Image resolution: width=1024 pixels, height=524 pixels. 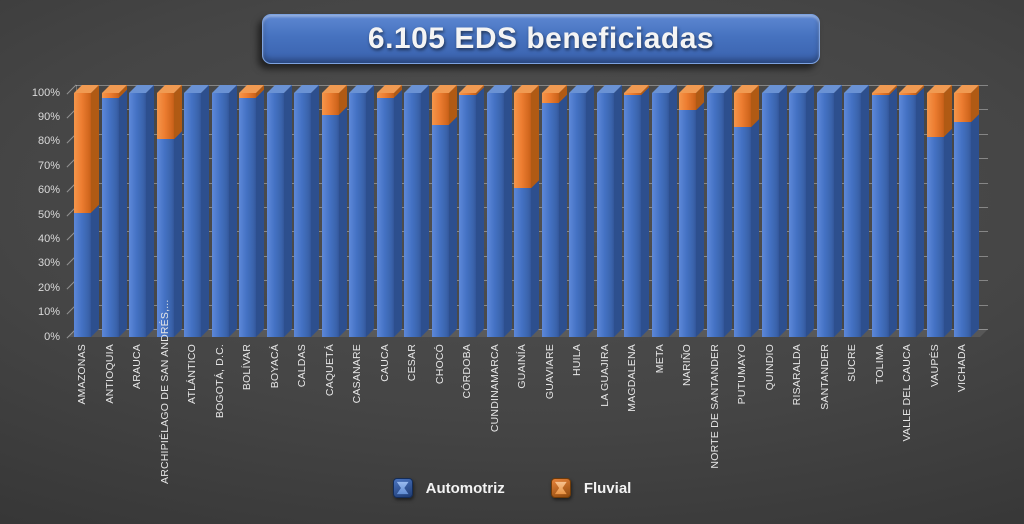 I want to click on y-axis-tick-label: 50%, so click(x=48, y=214).